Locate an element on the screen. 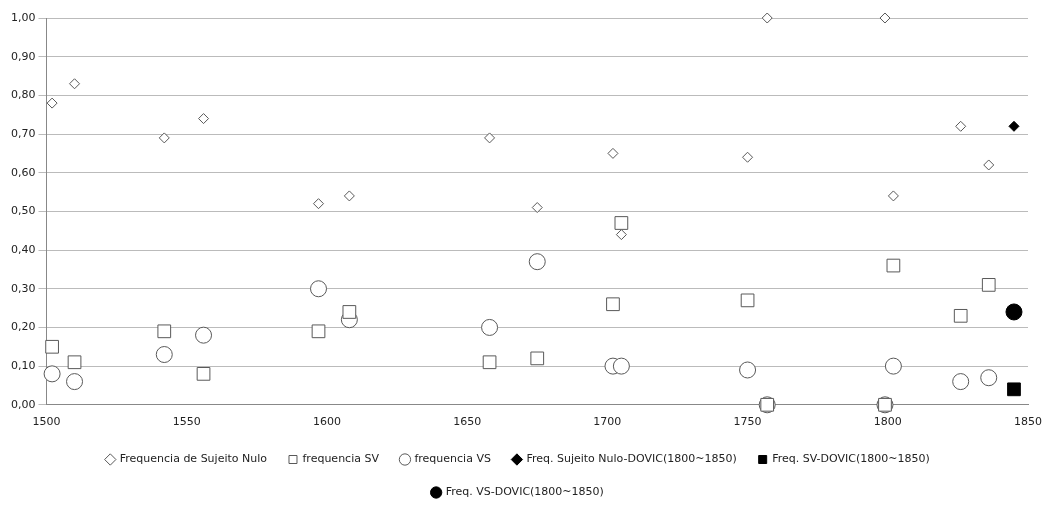 This screenshot has height=517, width=1058. x-tick-label: 1750 is located at coordinates (747, 422).